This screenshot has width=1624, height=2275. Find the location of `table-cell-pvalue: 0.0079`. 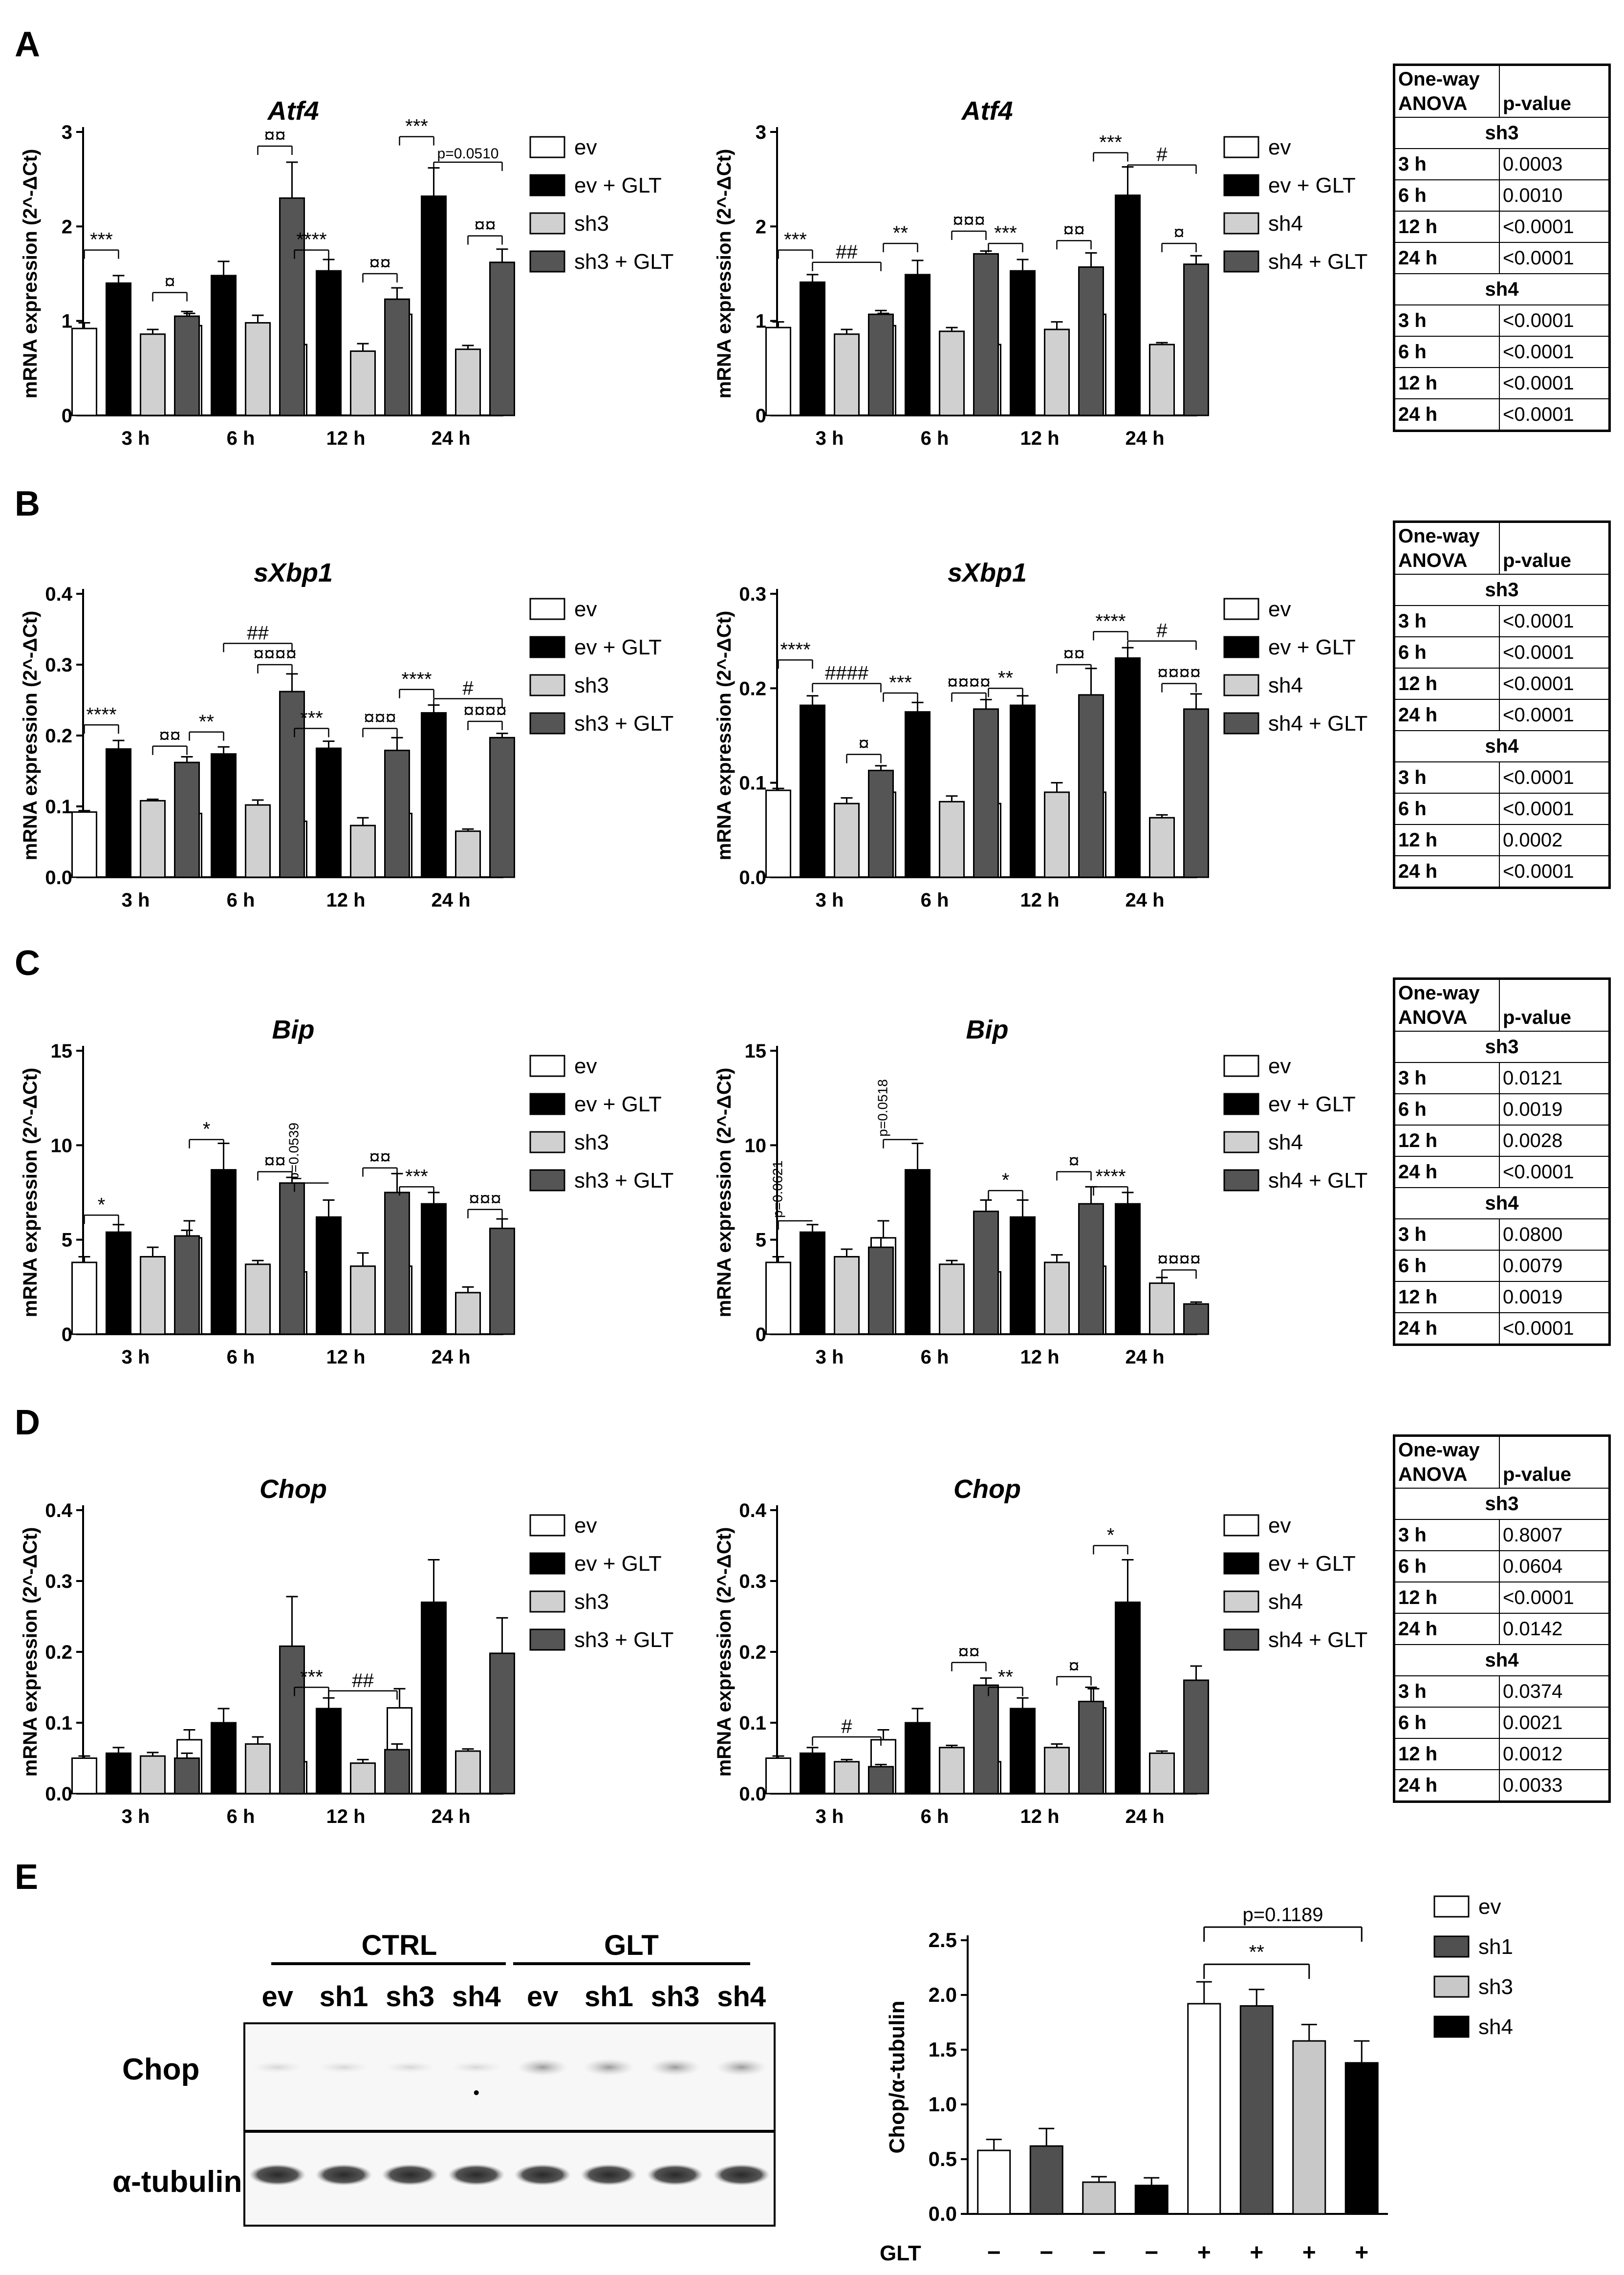

table-cell-pvalue: 0.0079 is located at coordinates (1554, 1266).